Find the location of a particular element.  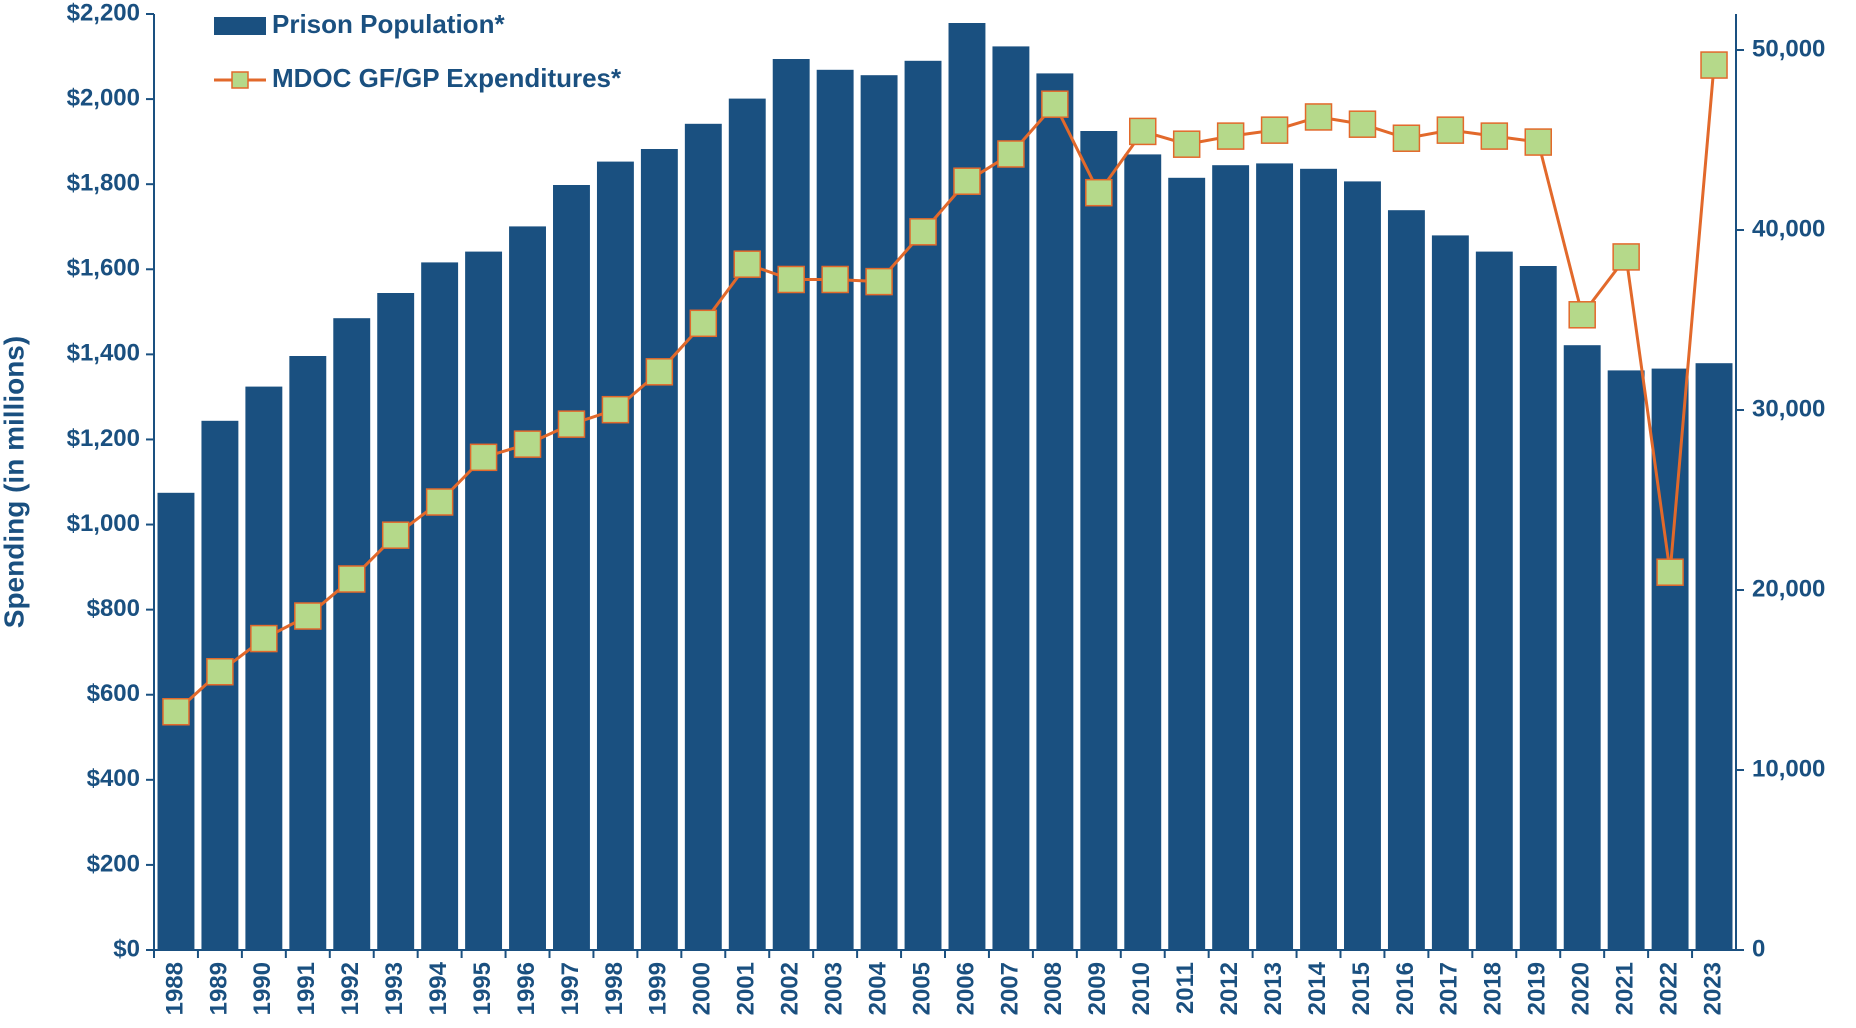

y-axis-label: Spending (in millions) is located at coordinates (14, 482).